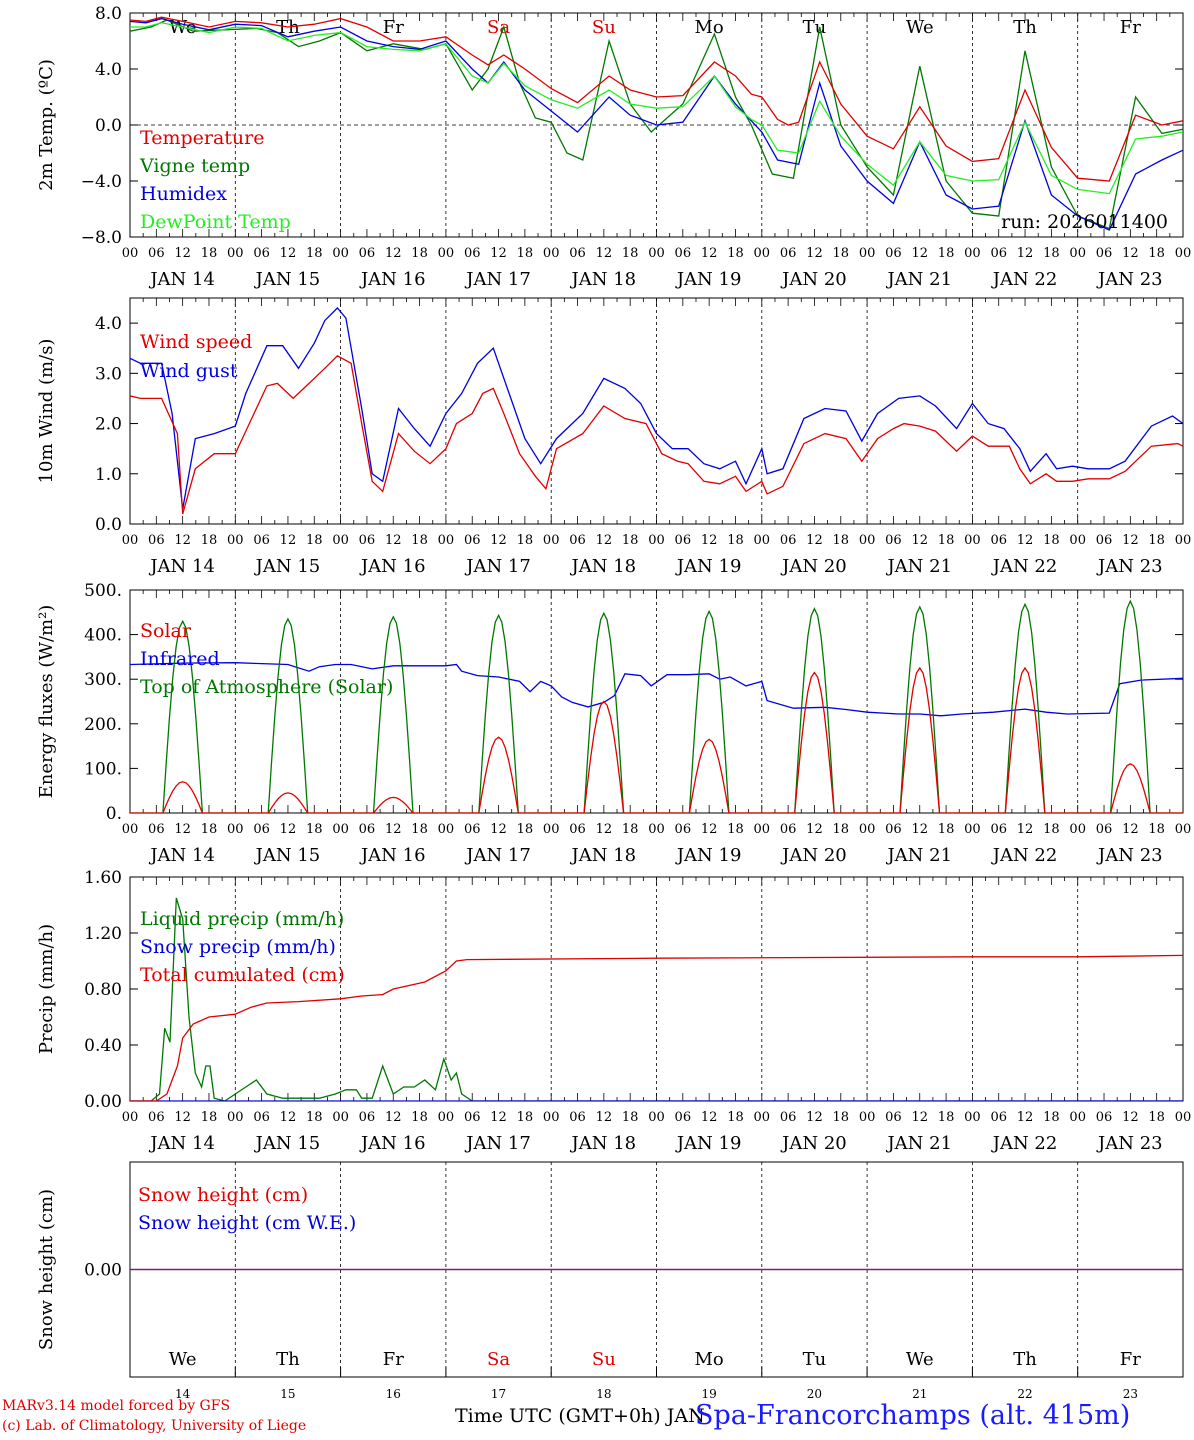 This screenshot has height=1440, width=1194. What do you see at coordinates (815, 1359) in the screenshot?
I see `snow-weekday-label: Tu` at bounding box center [815, 1359].